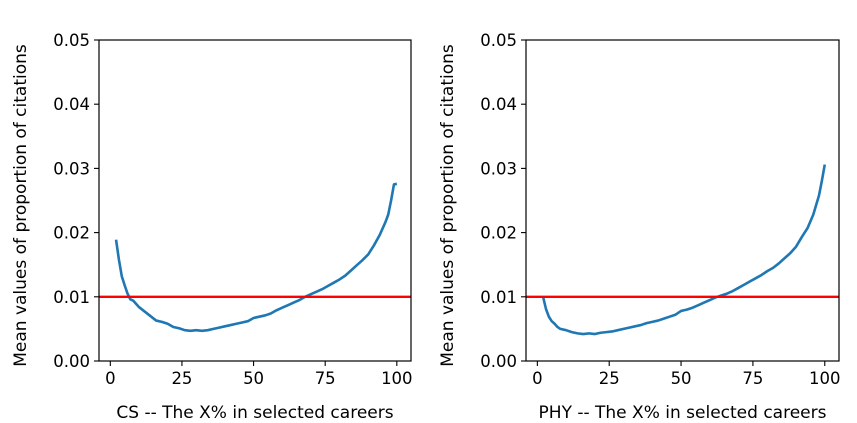 This screenshot has height=423, width=857. What do you see at coordinates (254, 413) in the screenshot?
I see `x-axis-label: CS -- The X% in selected careers` at bounding box center [254, 413].